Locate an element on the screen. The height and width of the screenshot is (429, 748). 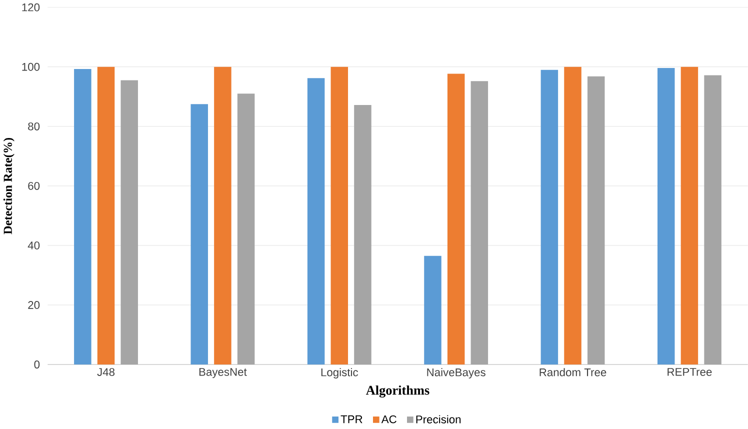
y-axis-title: Detection Rate(%) is located at coordinates (8, 186).